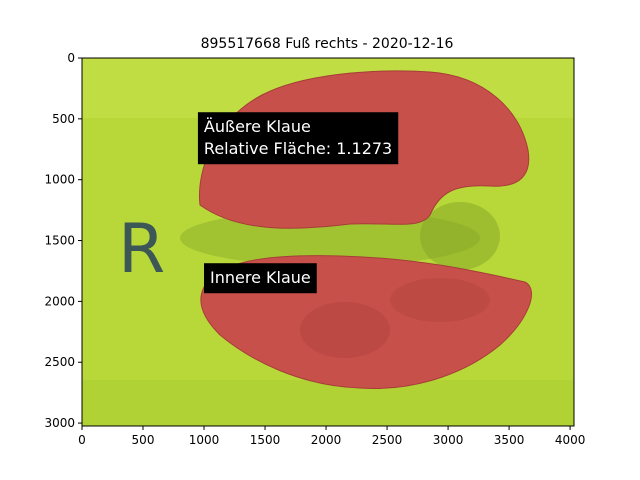 The image size is (640, 480). What do you see at coordinates (387, 440) in the screenshot?
I see `x-tick-label: 2500` at bounding box center [387, 440].